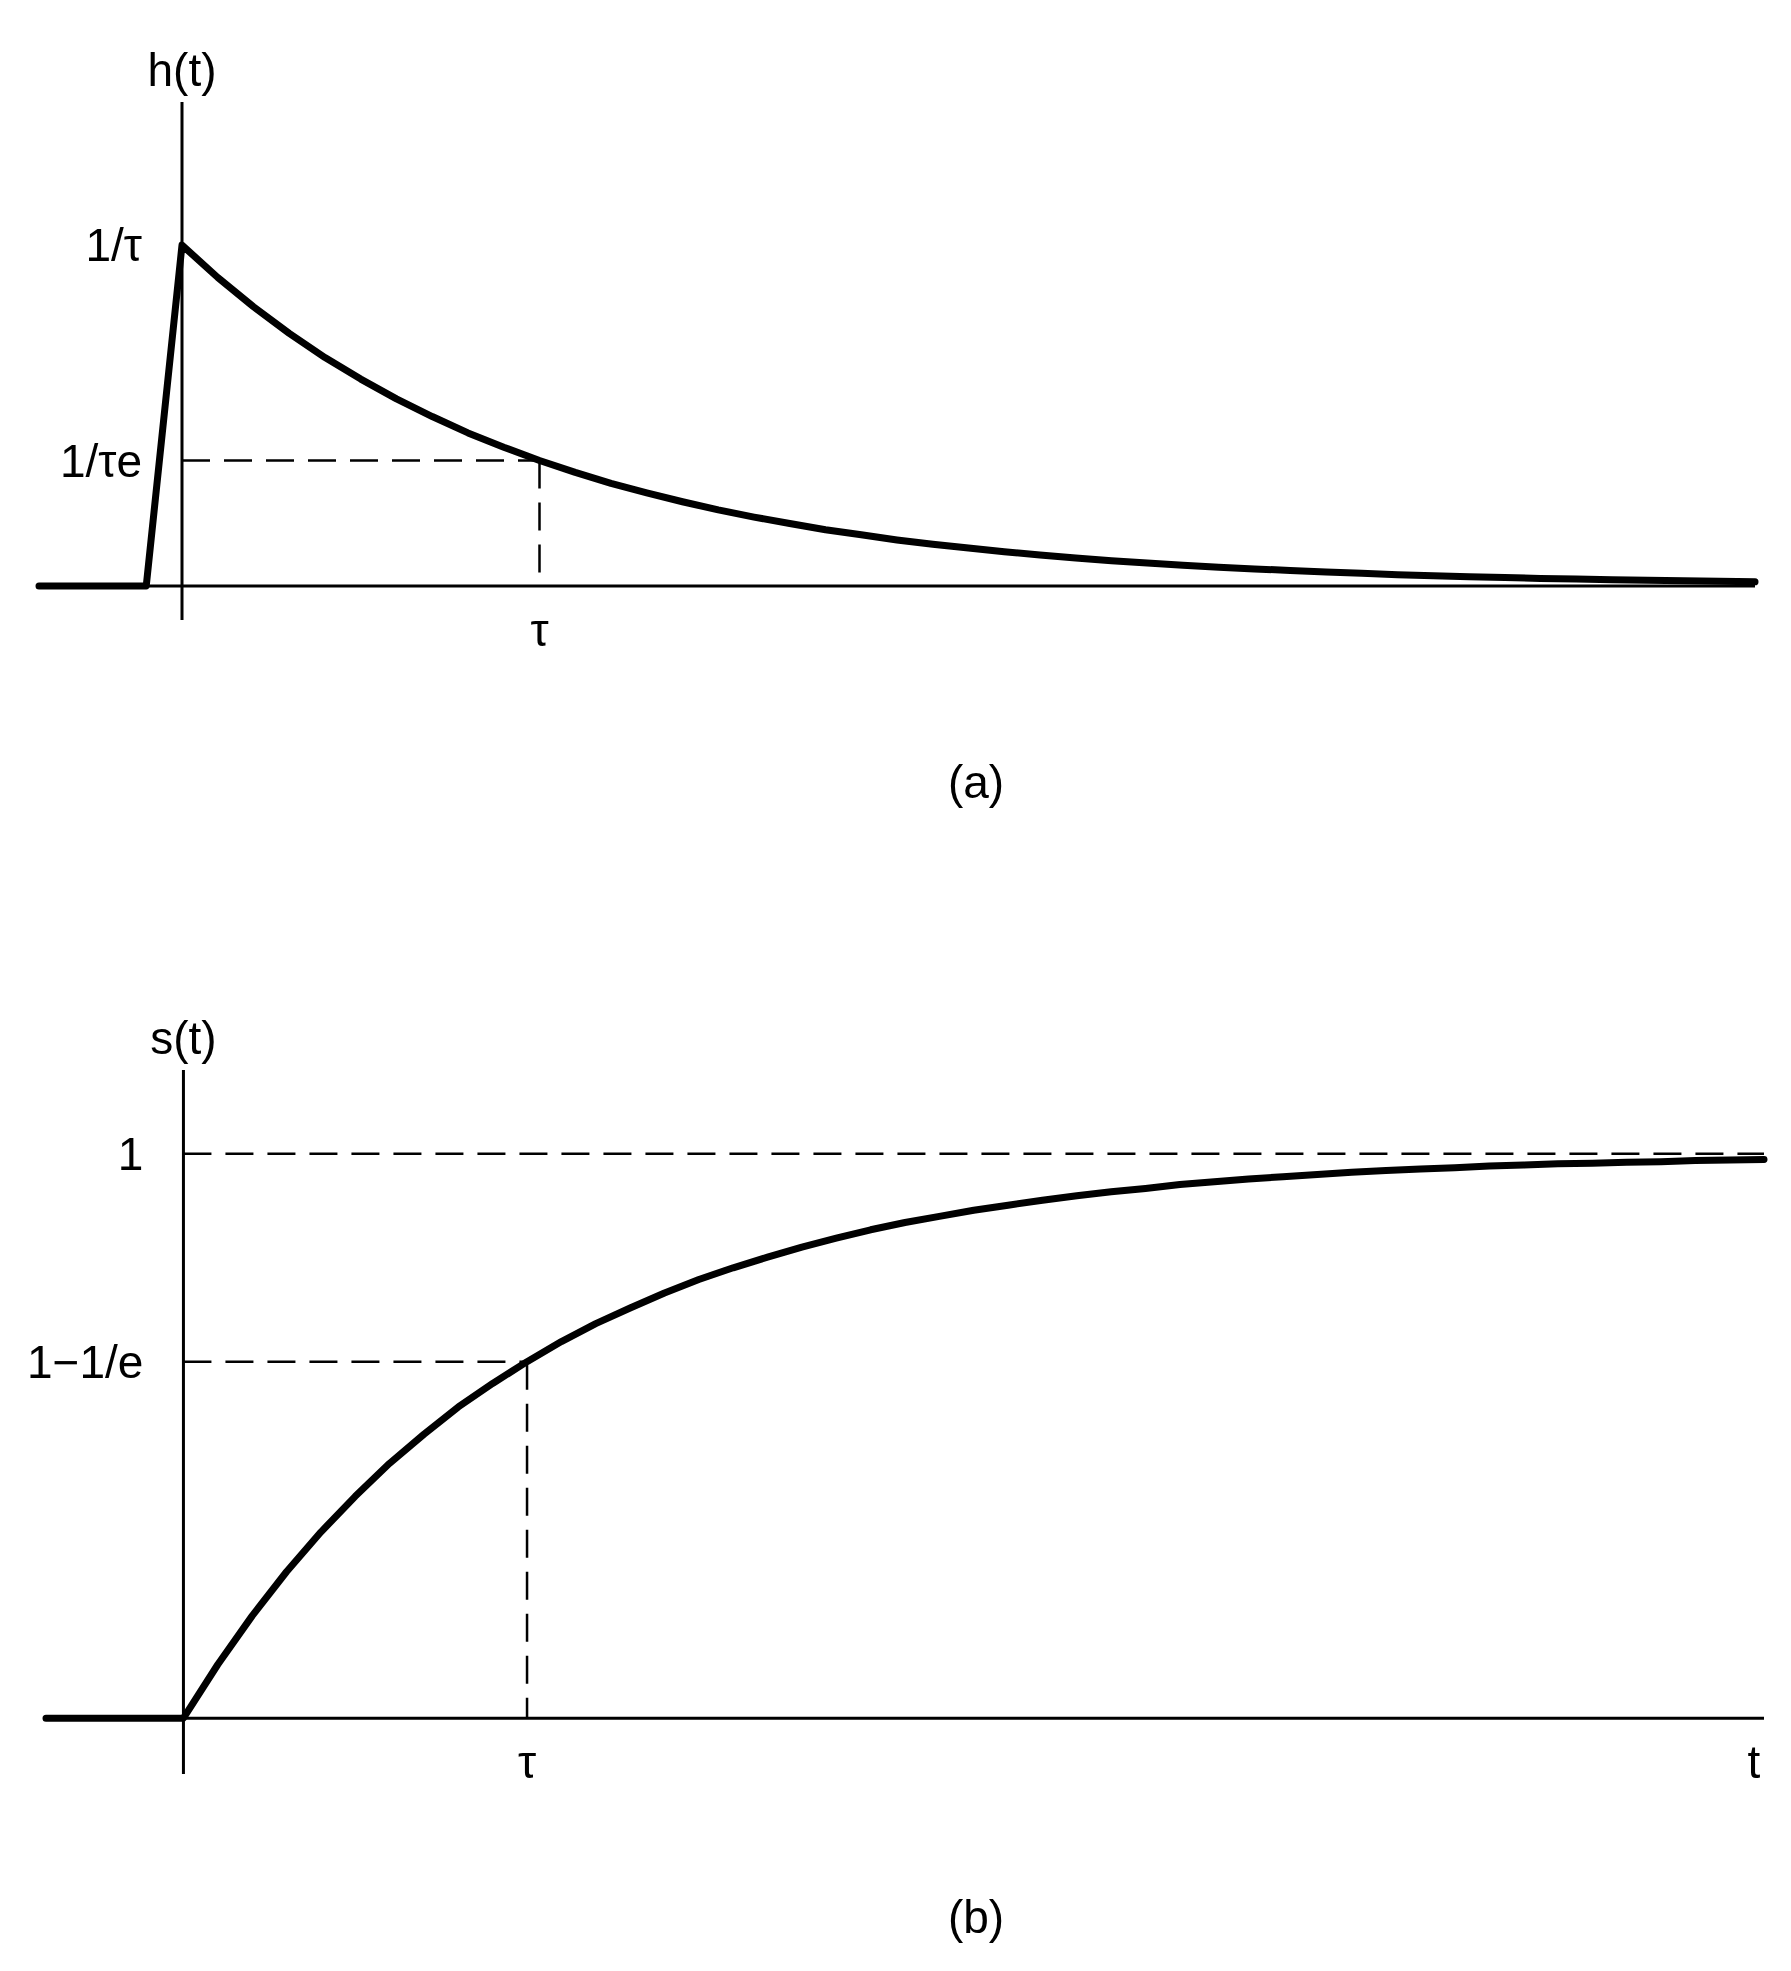  What do you see at coordinates (182, 70) in the screenshot?
I see `y-axis-title: h(t)` at bounding box center [182, 70].